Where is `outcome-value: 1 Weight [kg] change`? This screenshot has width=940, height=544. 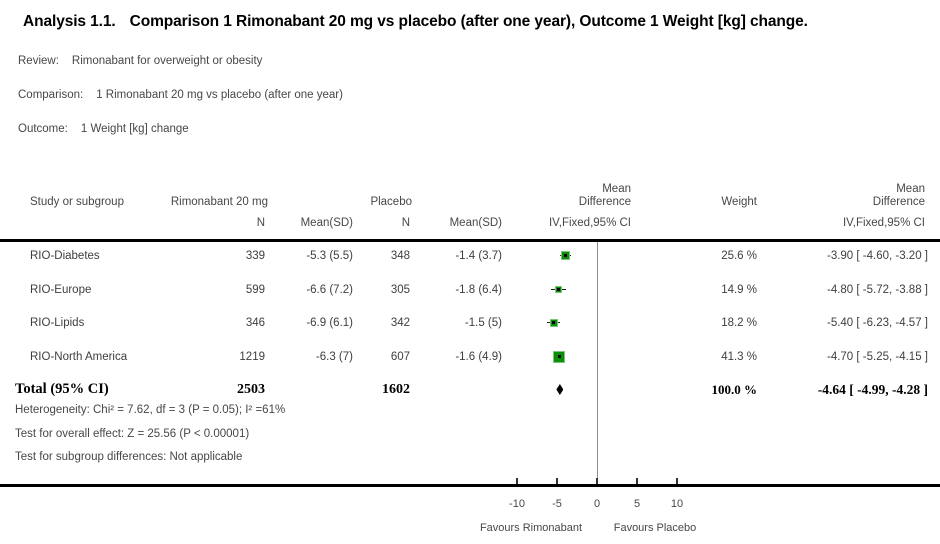 outcome-value: 1 Weight [kg] change is located at coordinates (134, 129).